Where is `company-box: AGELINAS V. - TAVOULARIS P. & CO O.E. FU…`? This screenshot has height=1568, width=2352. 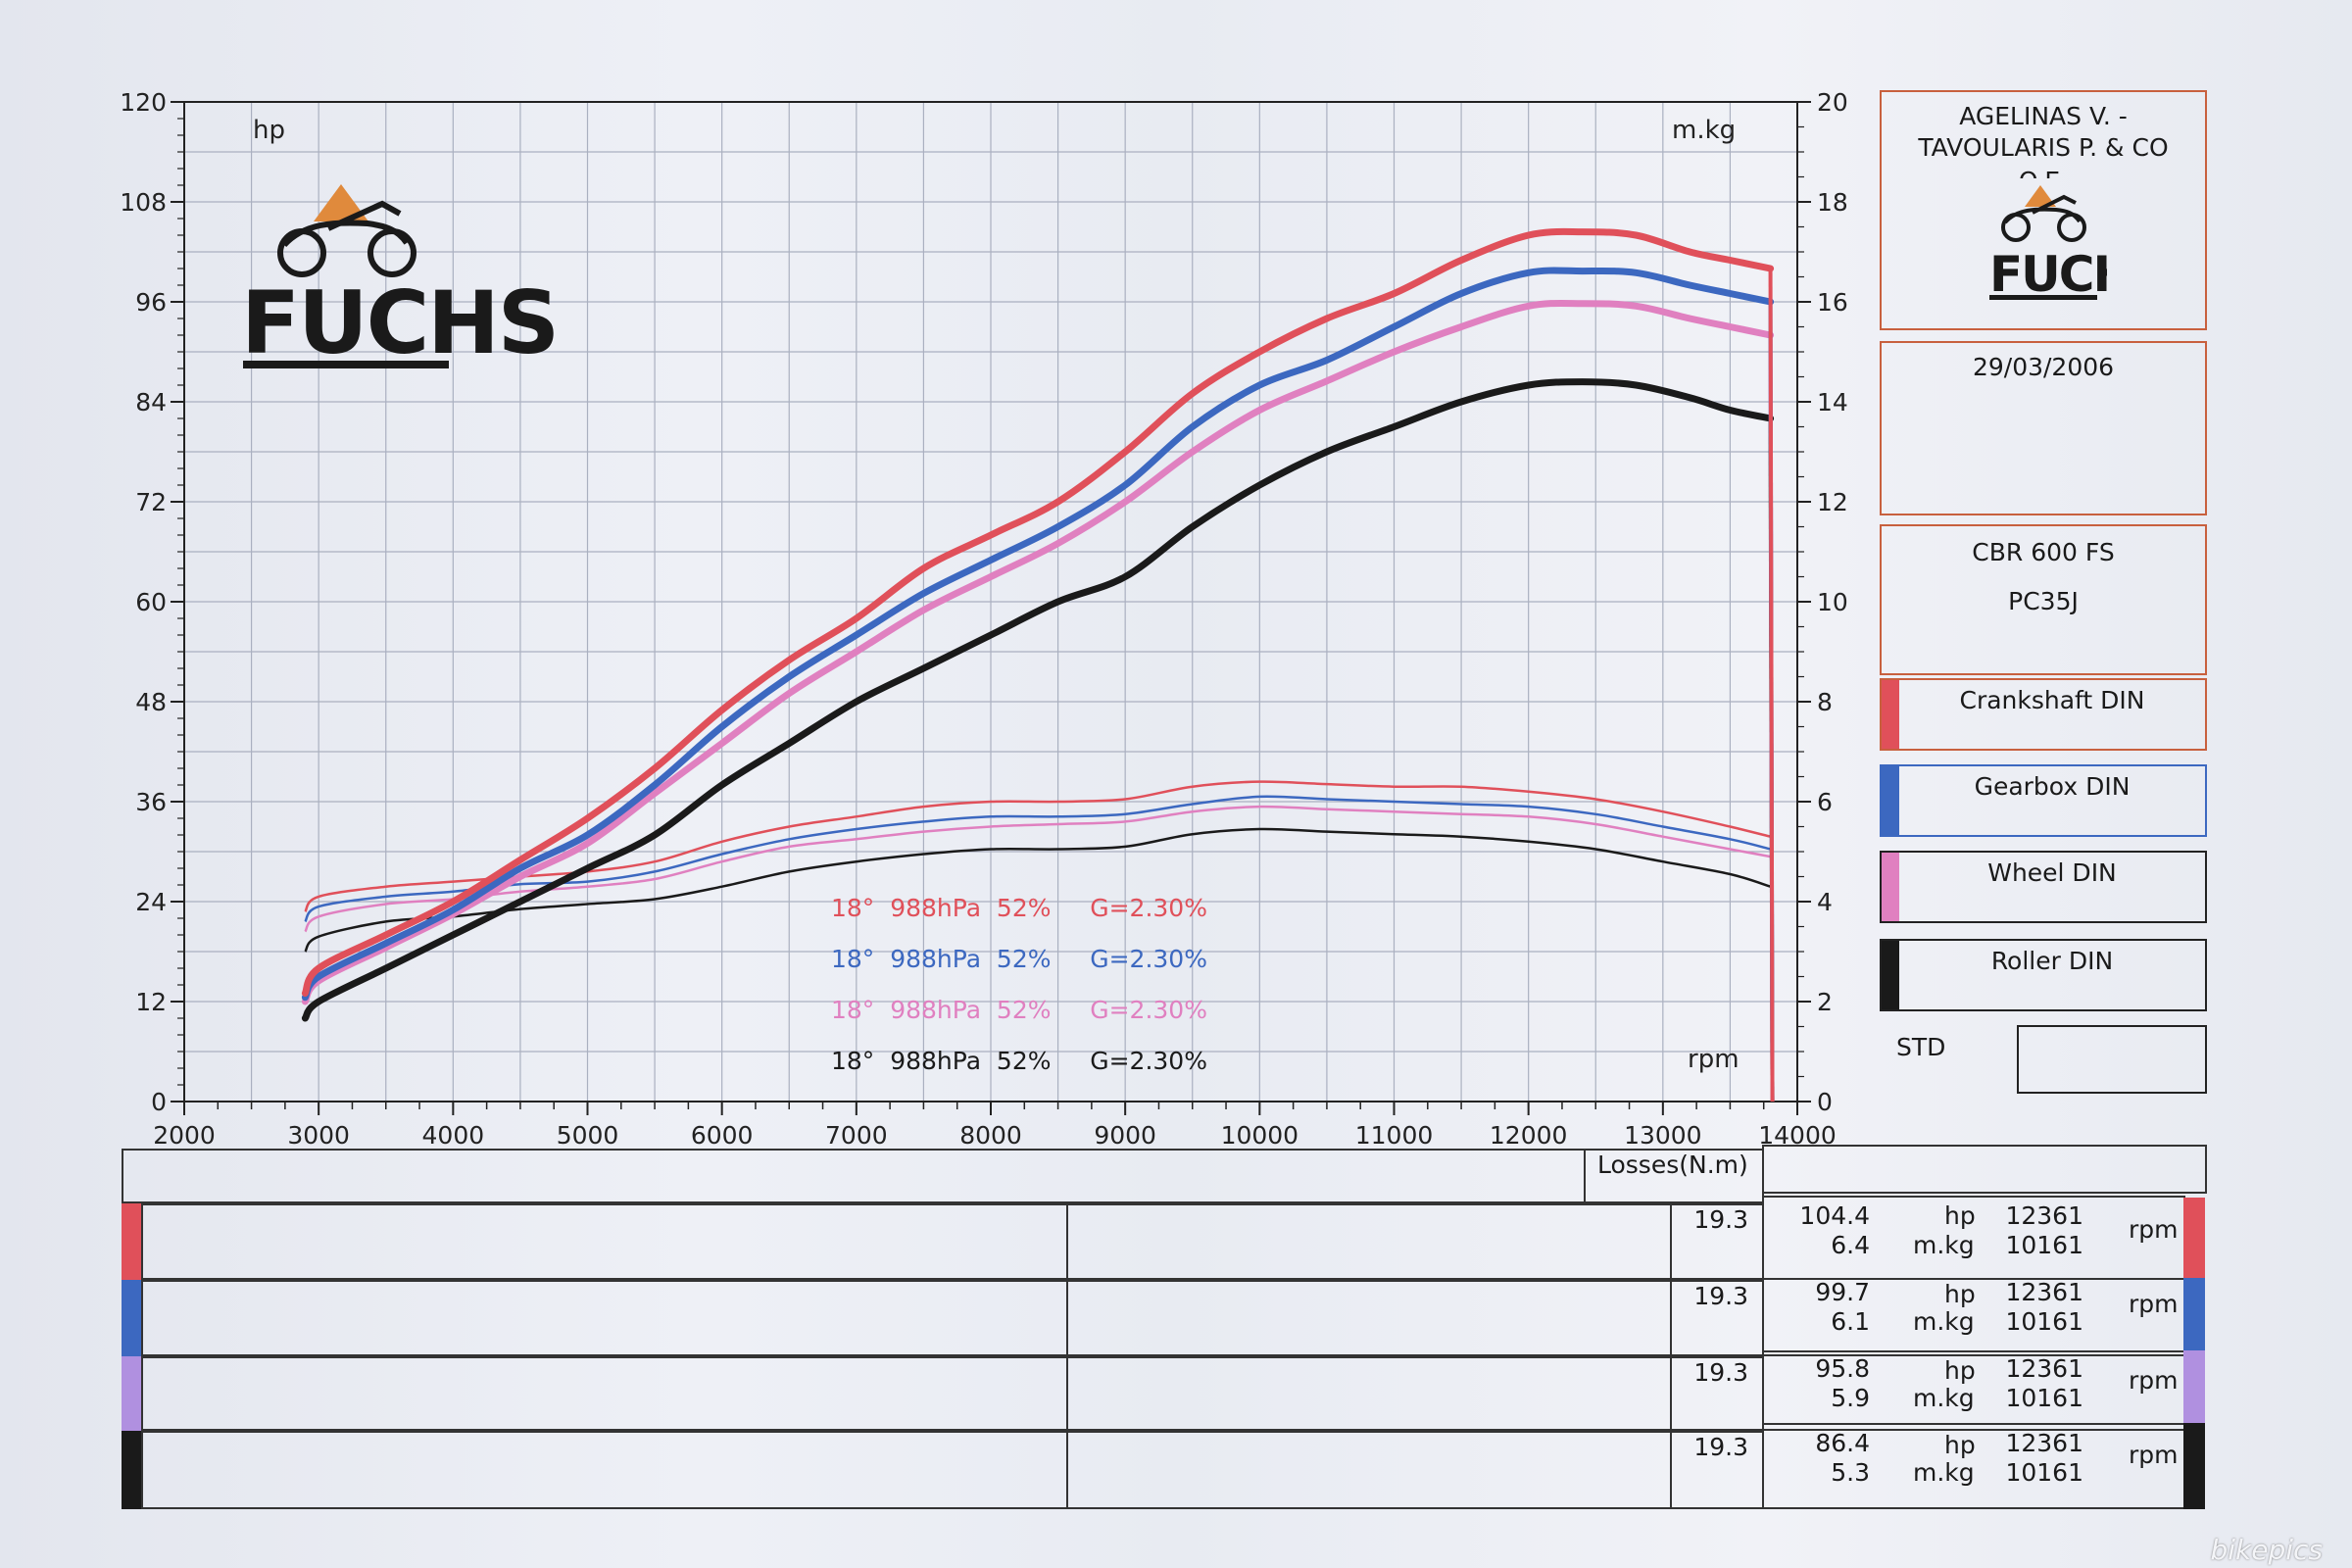 company-box: AGELINAS V. - TAVOULARIS P. & CO O.E. FU… is located at coordinates (2043, 210).